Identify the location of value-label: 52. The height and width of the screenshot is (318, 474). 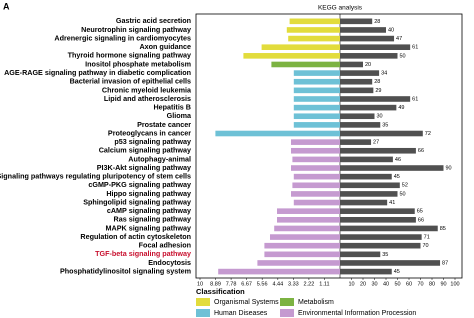
(405, 186).